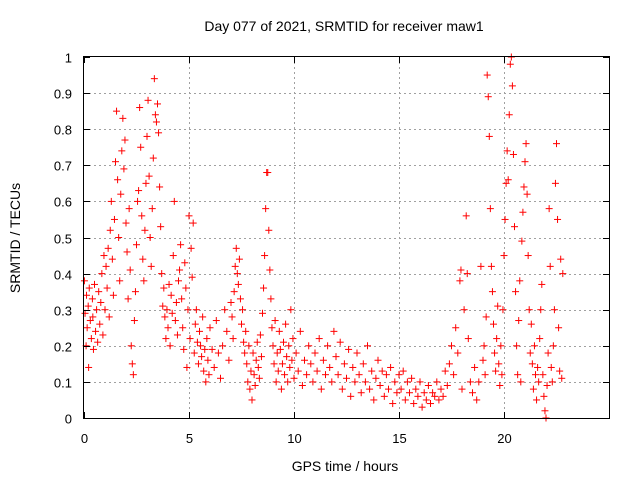  Describe the element at coordinates (84, 438) in the screenshot. I see `x-tick-label: 0` at that location.